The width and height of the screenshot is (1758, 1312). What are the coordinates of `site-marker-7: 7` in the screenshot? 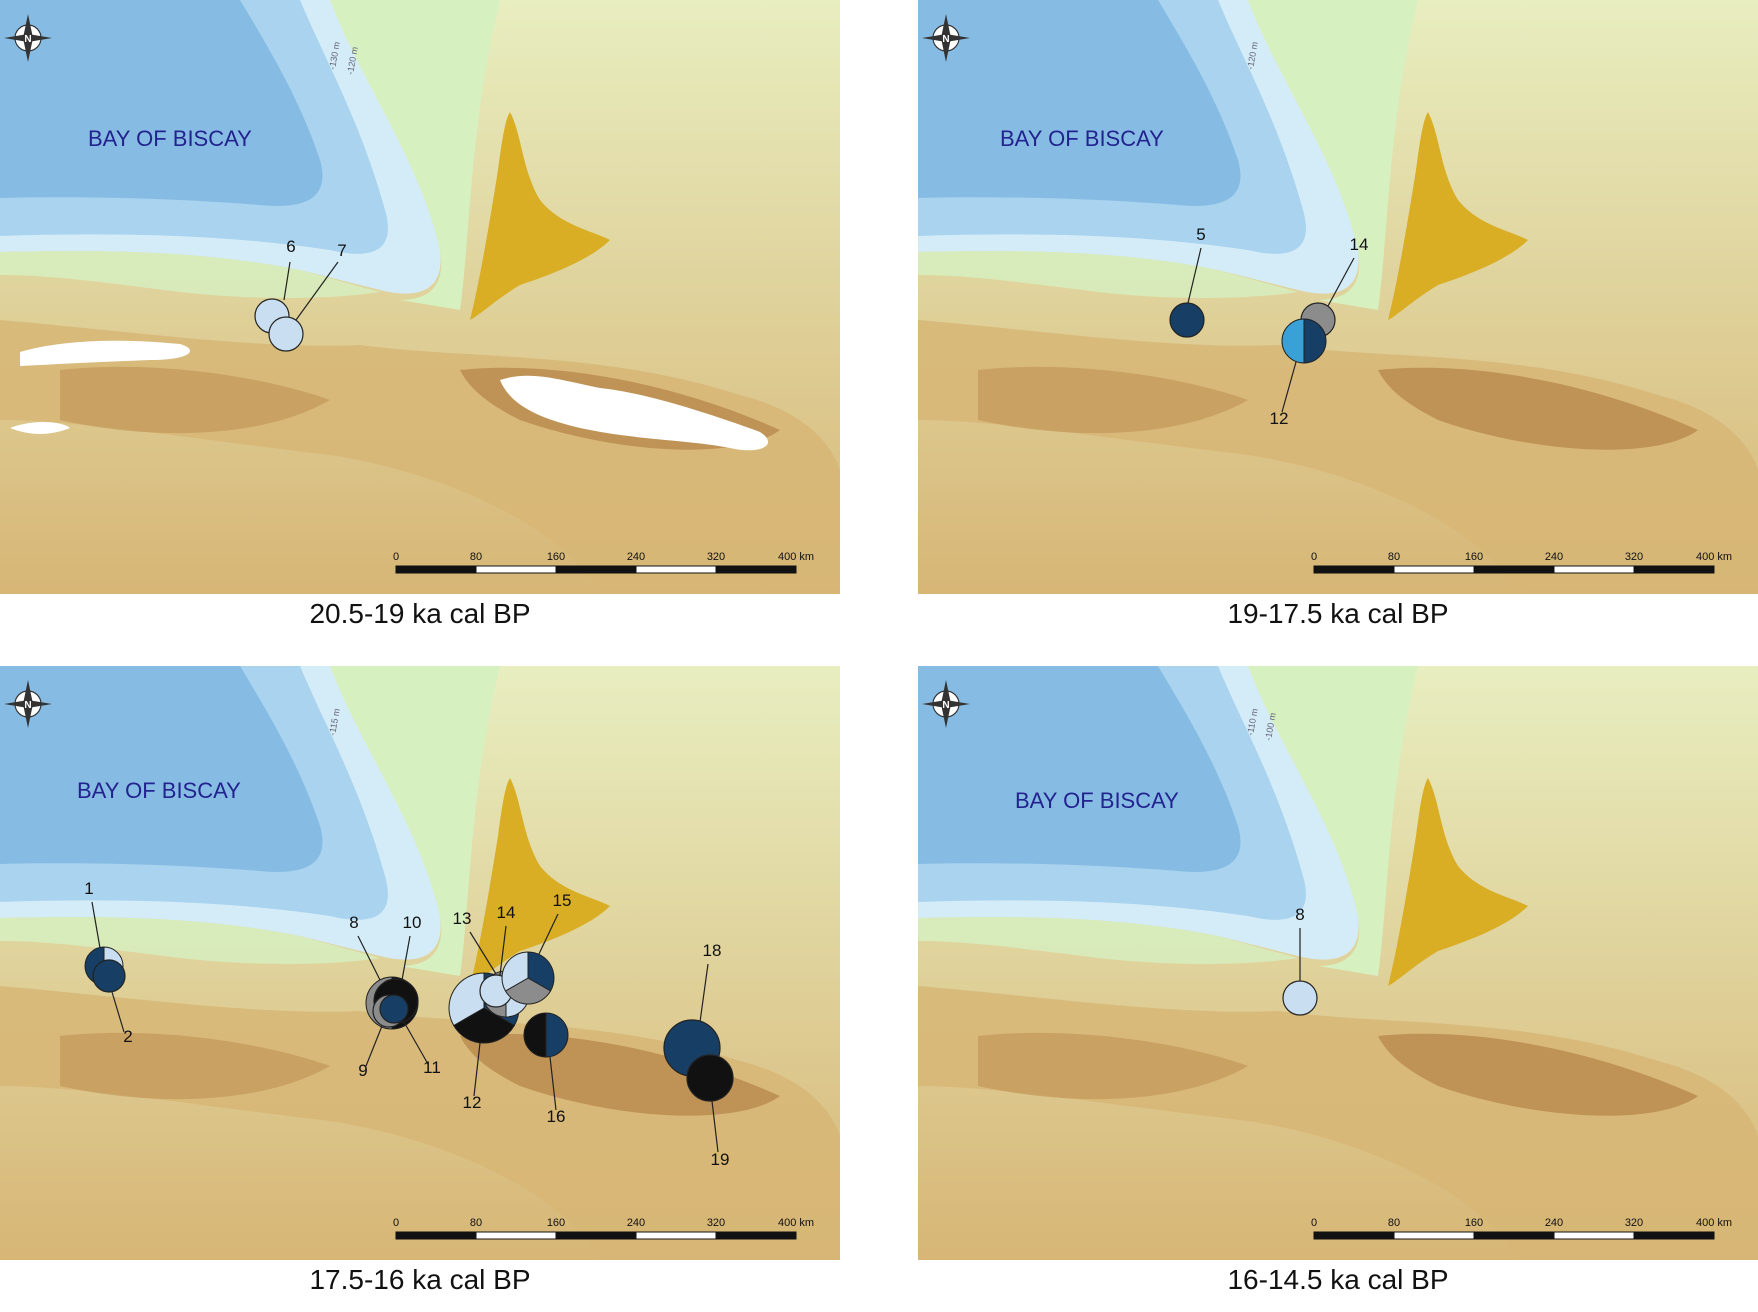 It's located at (307, 296).